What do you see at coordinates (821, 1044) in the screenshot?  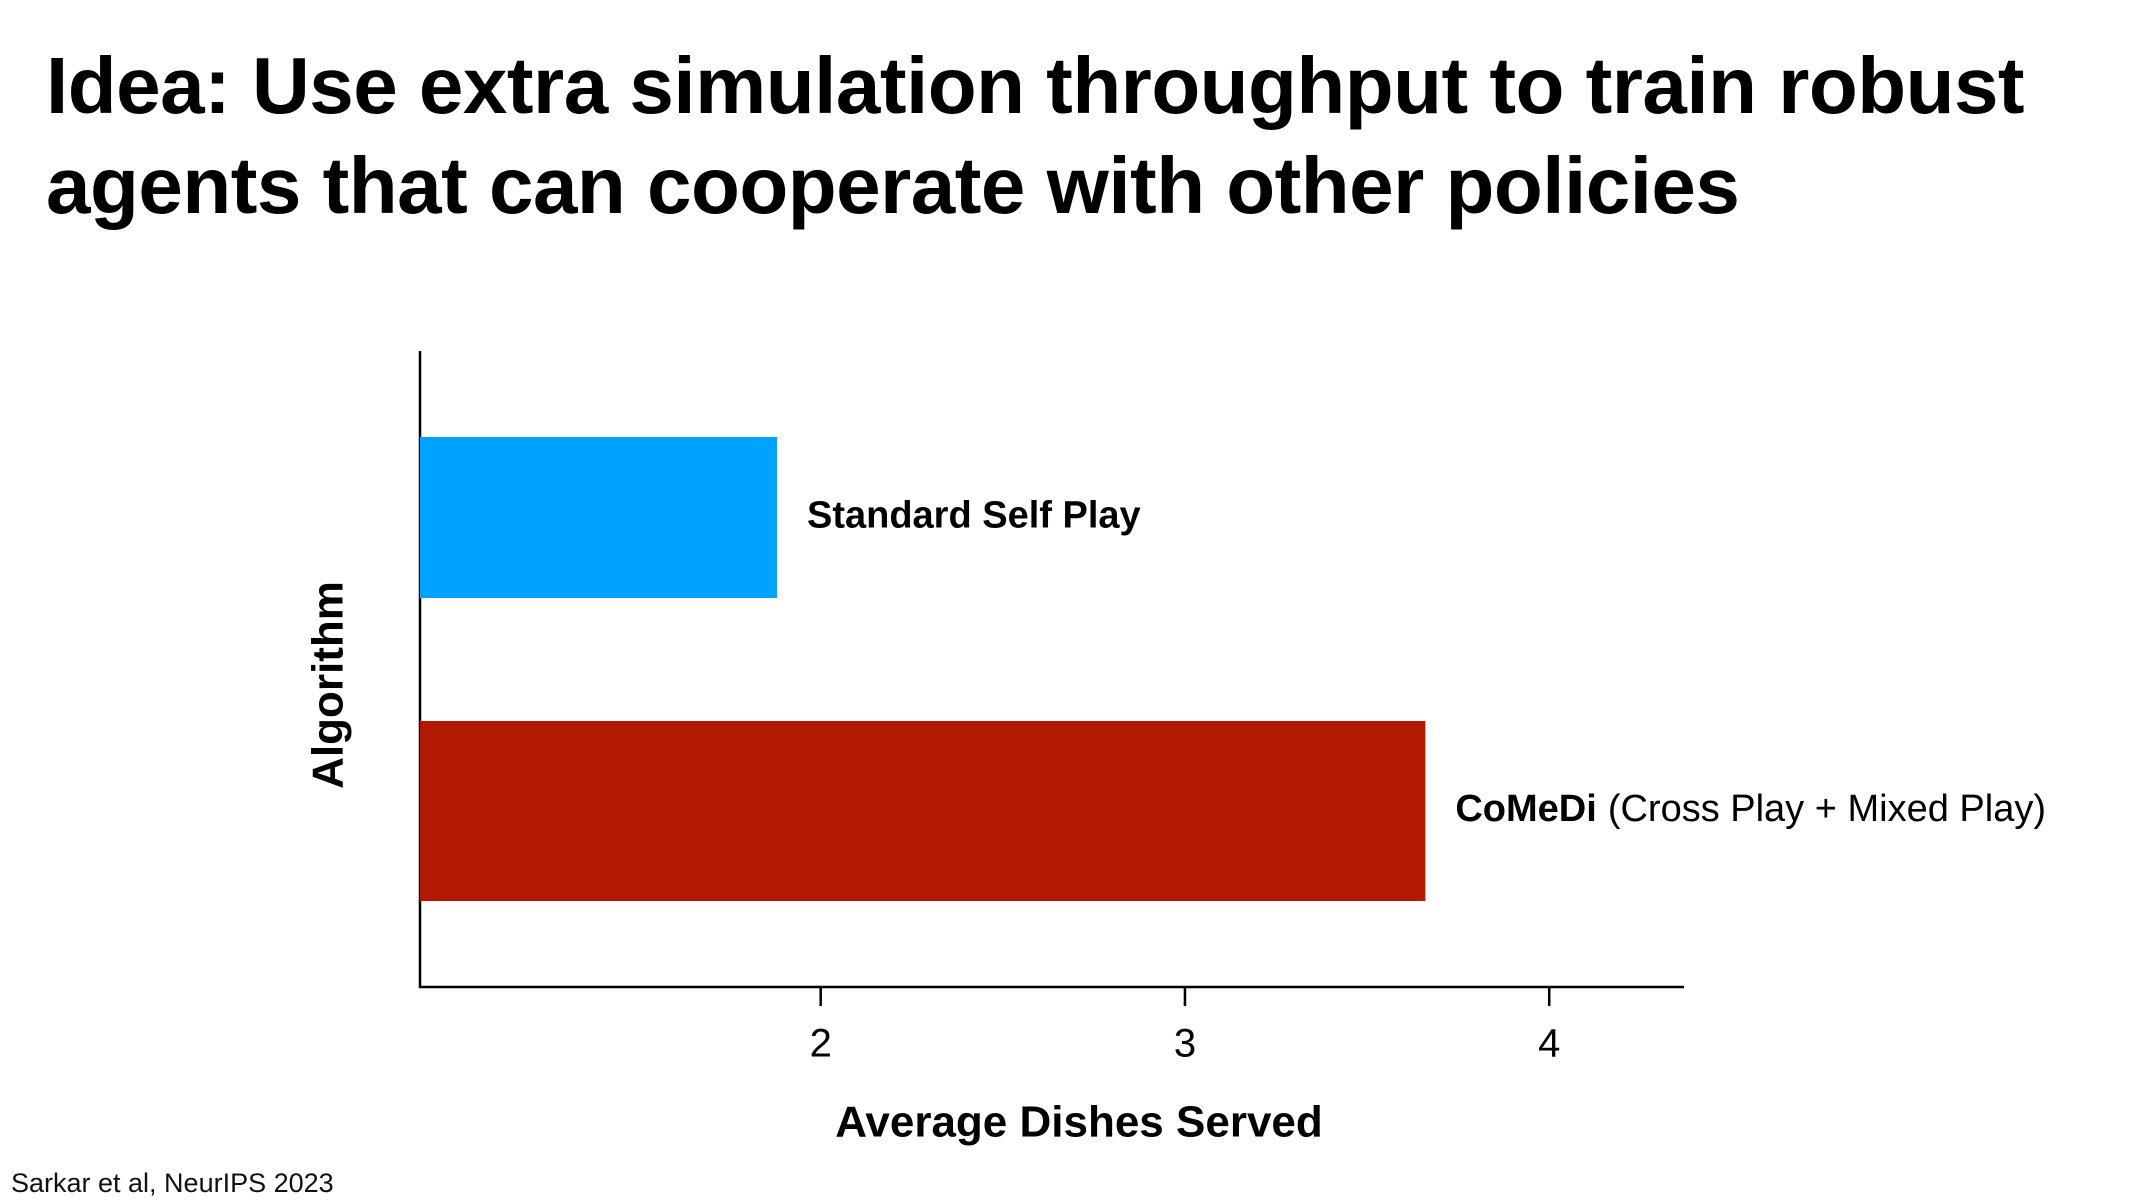 I see `x-tick-label: 2` at bounding box center [821, 1044].